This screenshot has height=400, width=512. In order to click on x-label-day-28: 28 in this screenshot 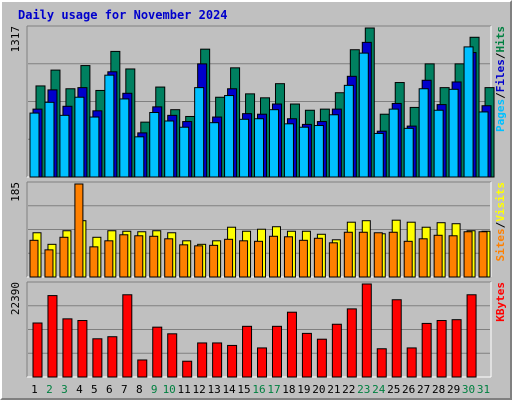, I will do `click(438, 389)`.